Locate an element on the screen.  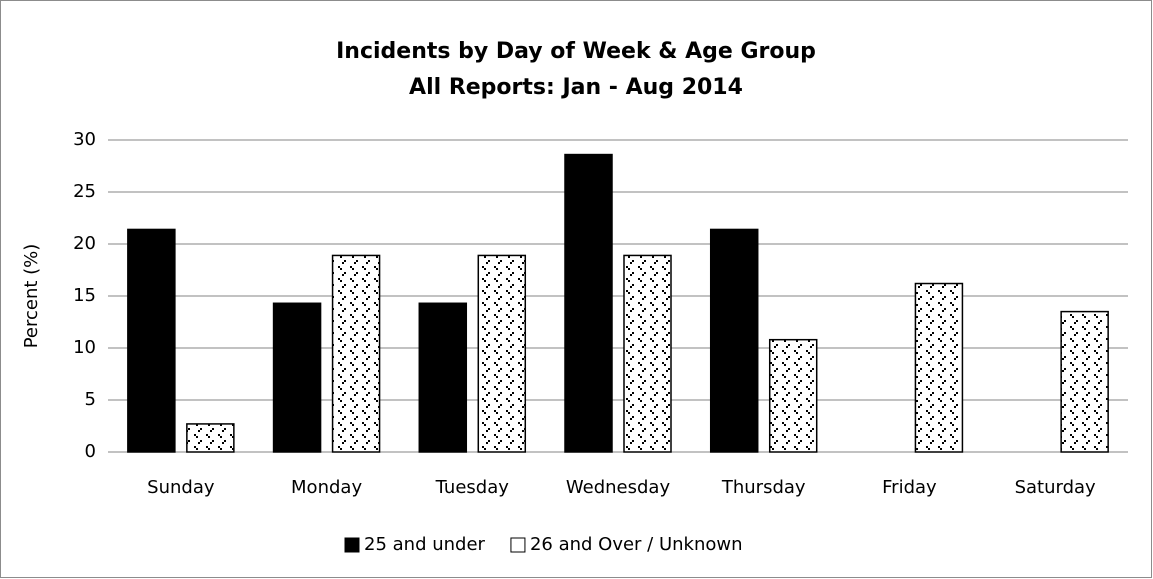
x-tick-label: Monday is located at coordinates (326, 487).